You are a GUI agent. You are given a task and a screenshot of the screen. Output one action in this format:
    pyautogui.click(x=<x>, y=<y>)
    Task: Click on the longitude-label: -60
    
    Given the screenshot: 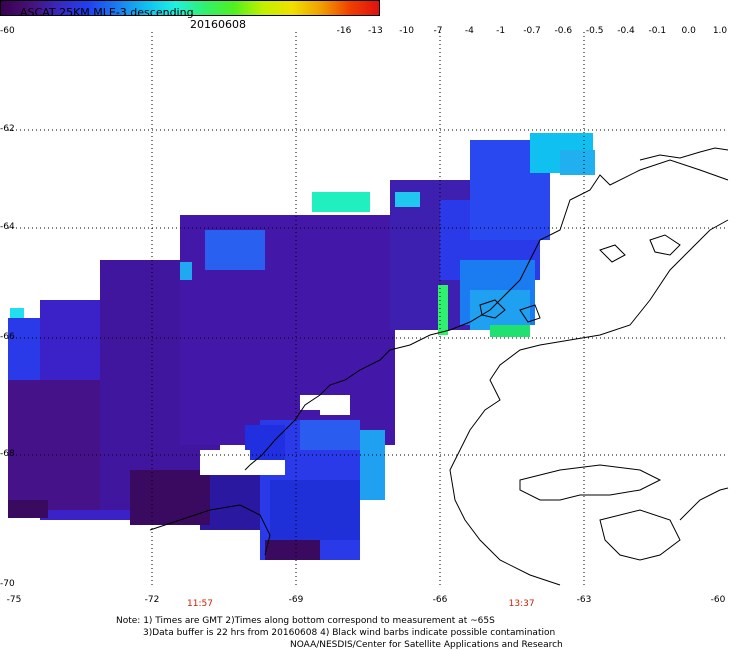 What is the action you would take?
    pyautogui.click(x=718, y=600)
    